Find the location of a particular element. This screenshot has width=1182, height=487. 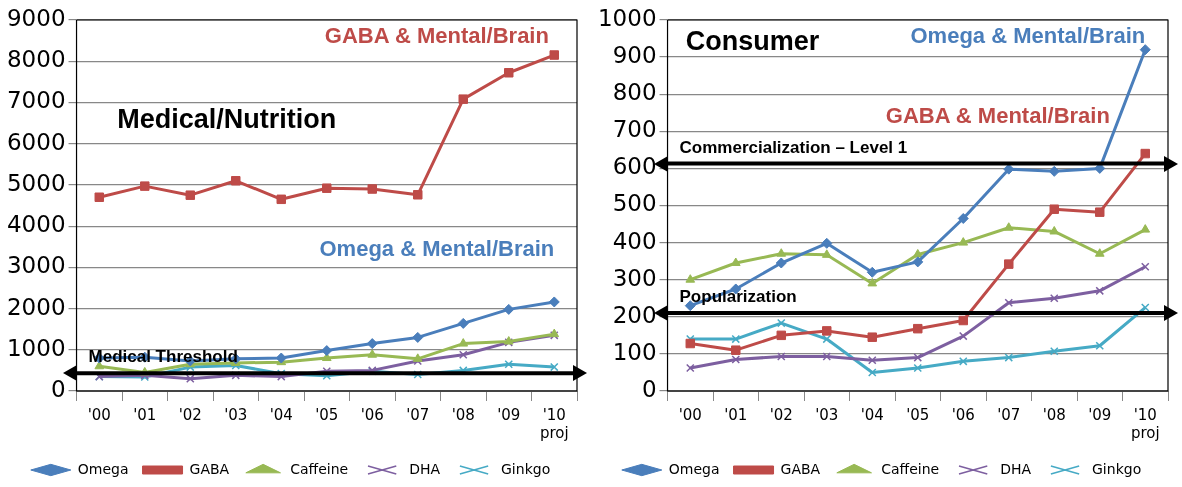

ref-line-label: Commercialization – Level 1 is located at coordinates (793, 147).